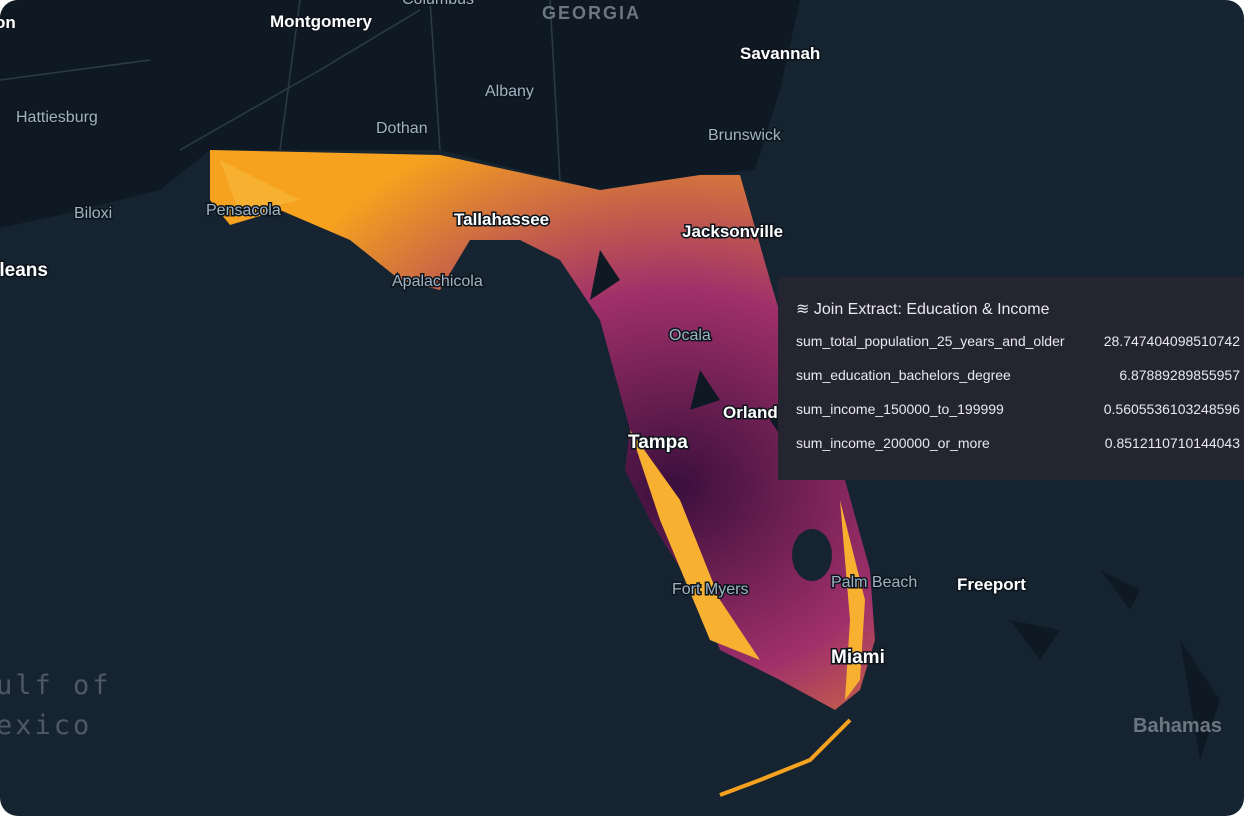 The image size is (1244, 816). Describe the element at coordinates (745, 135) in the screenshot. I see `place-label: Brunswick` at that location.